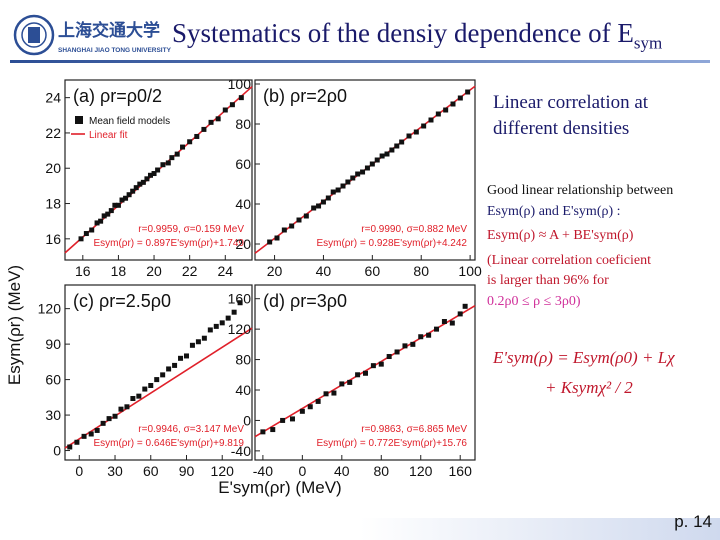 This screenshot has height=540, width=720. I want to click on panel-a-x-tick-label: 16, so click(83, 271).